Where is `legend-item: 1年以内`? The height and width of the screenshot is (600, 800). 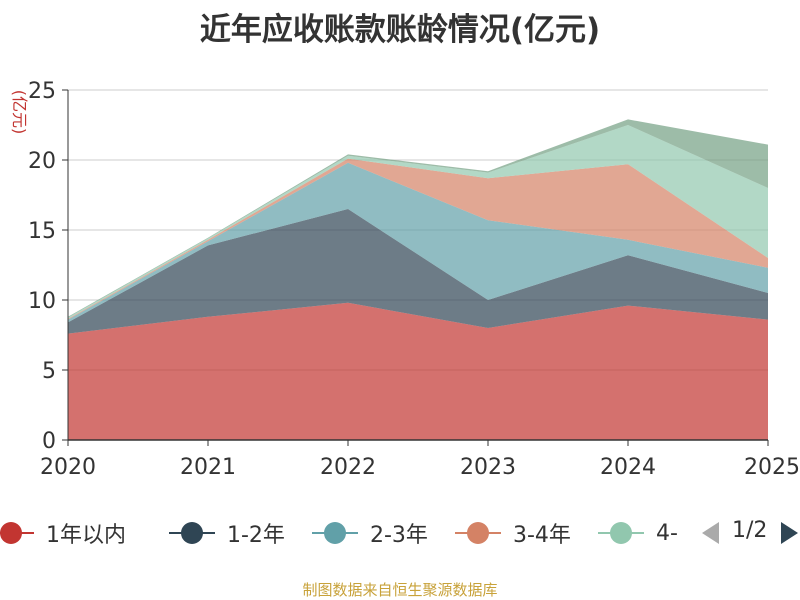
legend-item: 1年以内 is located at coordinates (63, 533).